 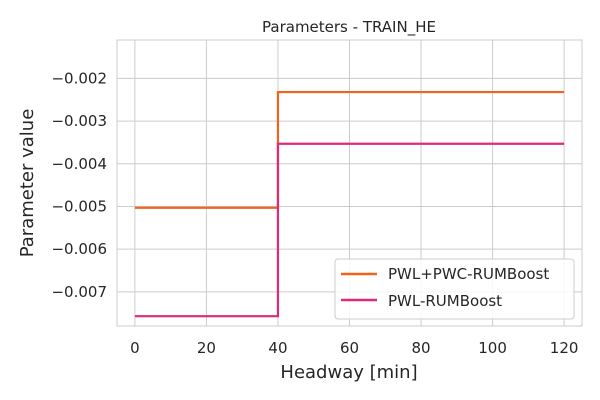 I want to click on y-tick-label: −0.006, so click(x=79, y=249).